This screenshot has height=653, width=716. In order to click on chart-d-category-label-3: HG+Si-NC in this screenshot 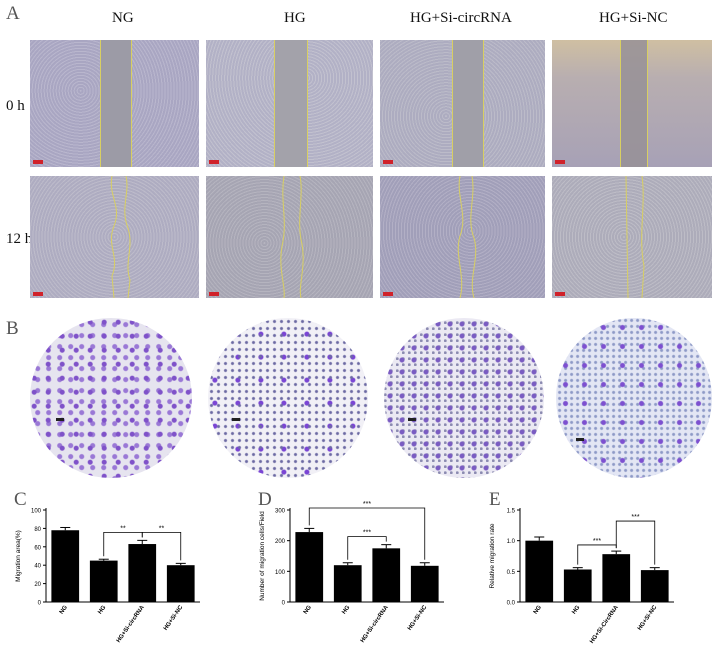, I will do `click(418, 618)`.